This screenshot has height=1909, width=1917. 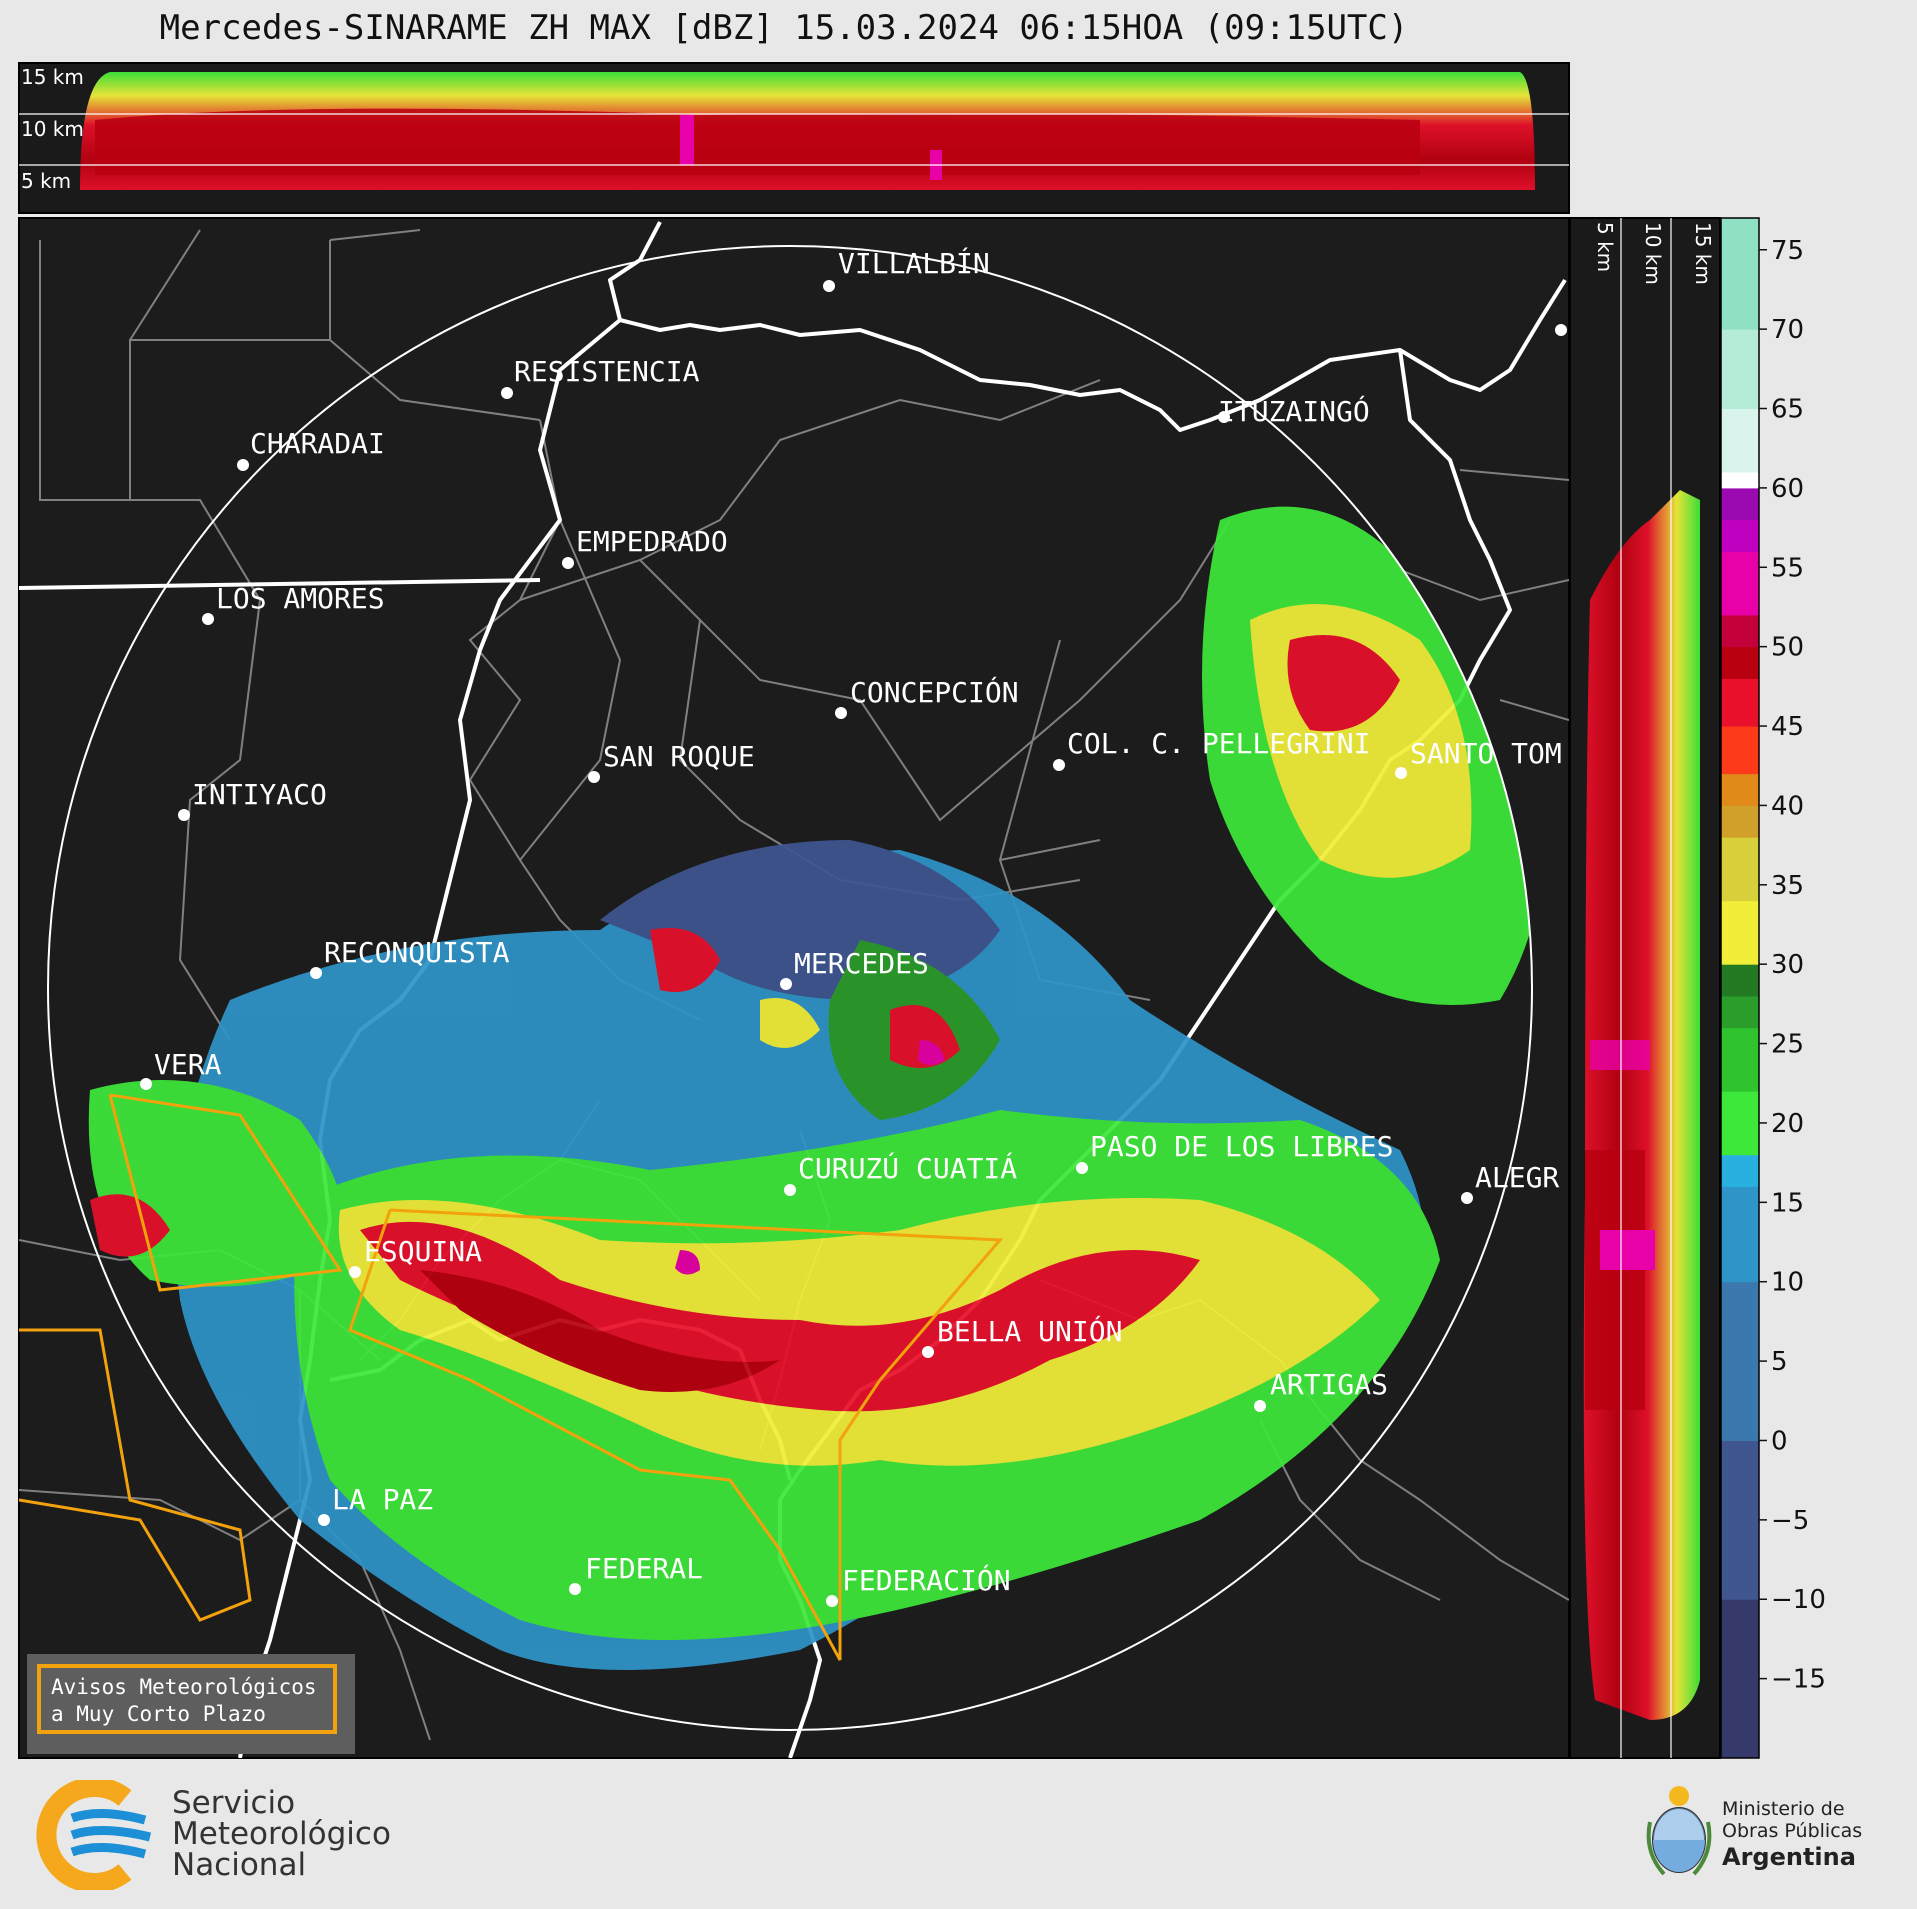 What do you see at coordinates (52, 129) in the screenshot?
I see `top-height-label-10: 10 km` at bounding box center [52, 129].